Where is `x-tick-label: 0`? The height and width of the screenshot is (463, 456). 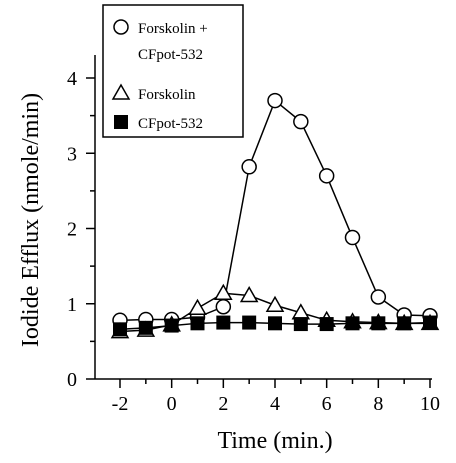 x-tick-label: 0 is located at coordinates (172, 404).